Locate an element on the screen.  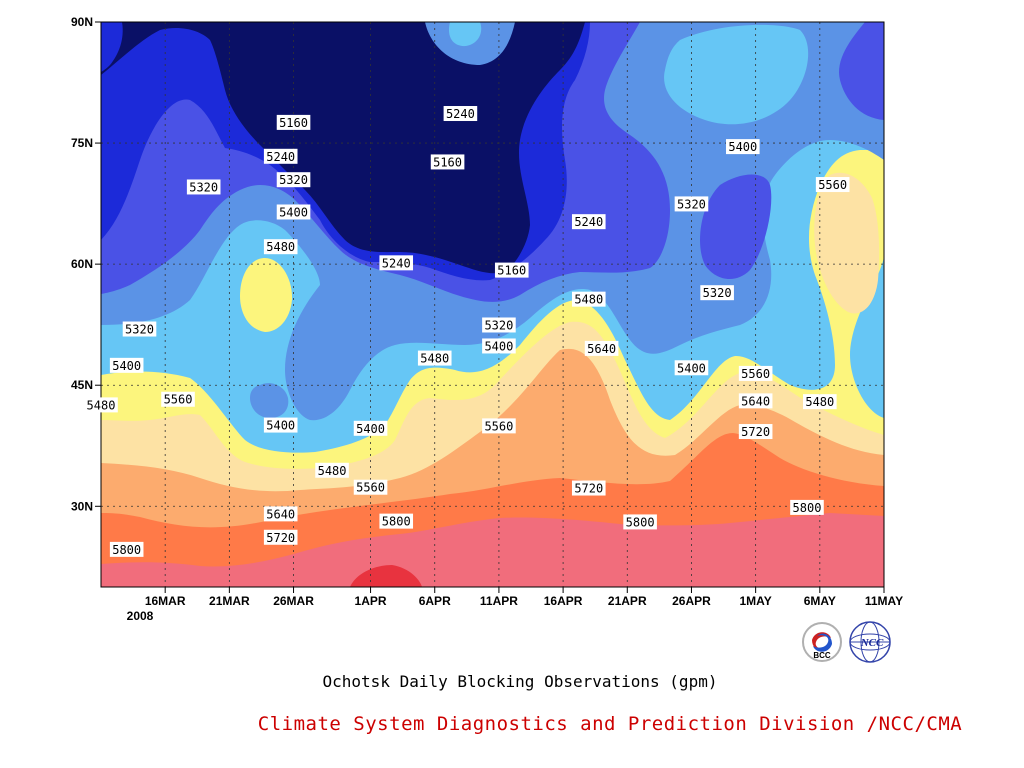
svg-text: NCC is located at coordinates (872, 643).